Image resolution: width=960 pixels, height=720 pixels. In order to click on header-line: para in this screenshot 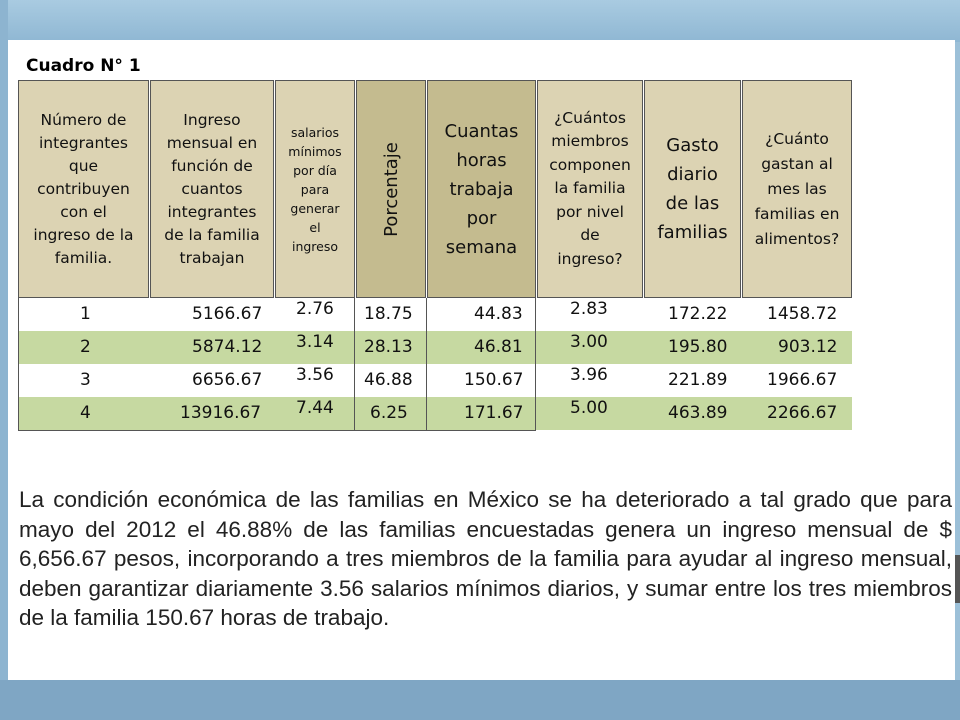, I will do `click(315, 189)`.